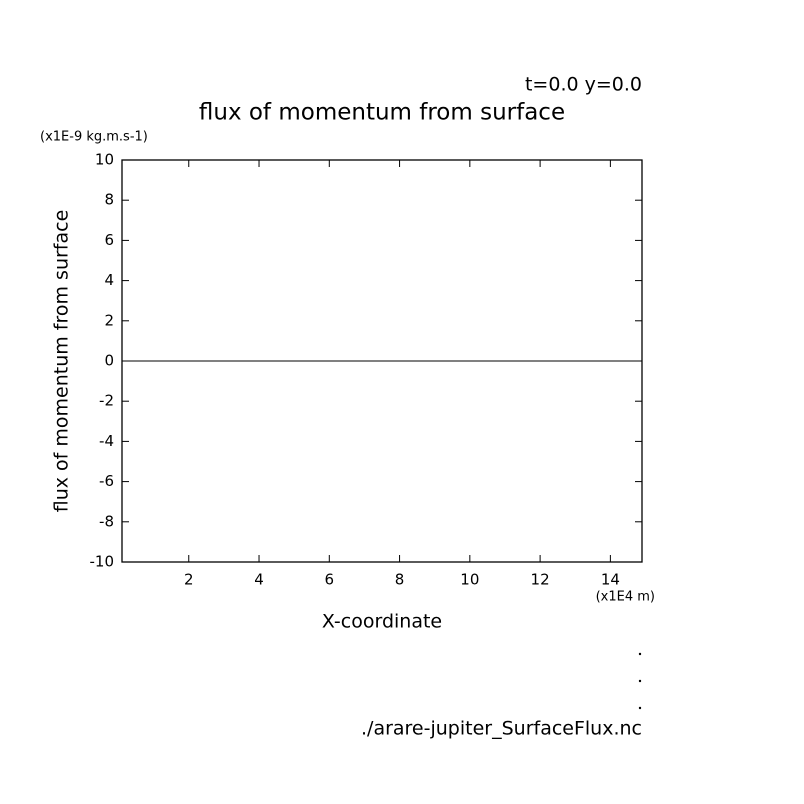 This screenshot has width=804, height=804. Describe the element at coordinates (400, 580) in the screenshot. I see `x-tick-label: 8` at that location.